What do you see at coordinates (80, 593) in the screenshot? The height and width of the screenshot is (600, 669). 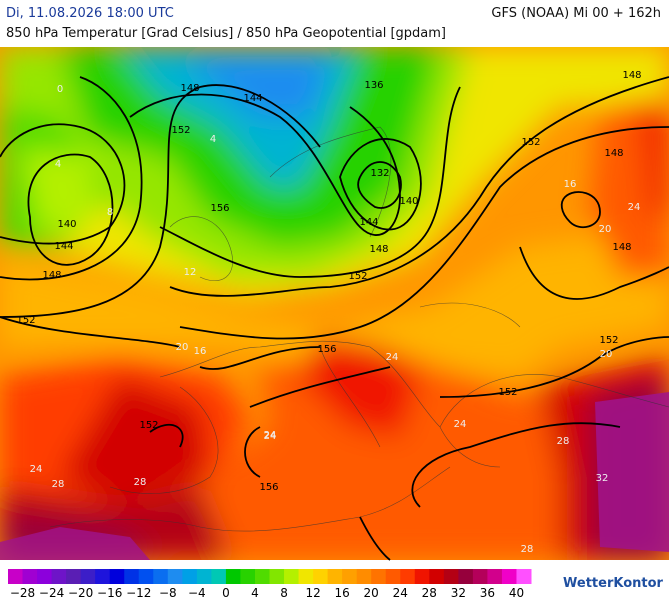 I see `colorbar-label: −20` at bounding box center [80, 593].